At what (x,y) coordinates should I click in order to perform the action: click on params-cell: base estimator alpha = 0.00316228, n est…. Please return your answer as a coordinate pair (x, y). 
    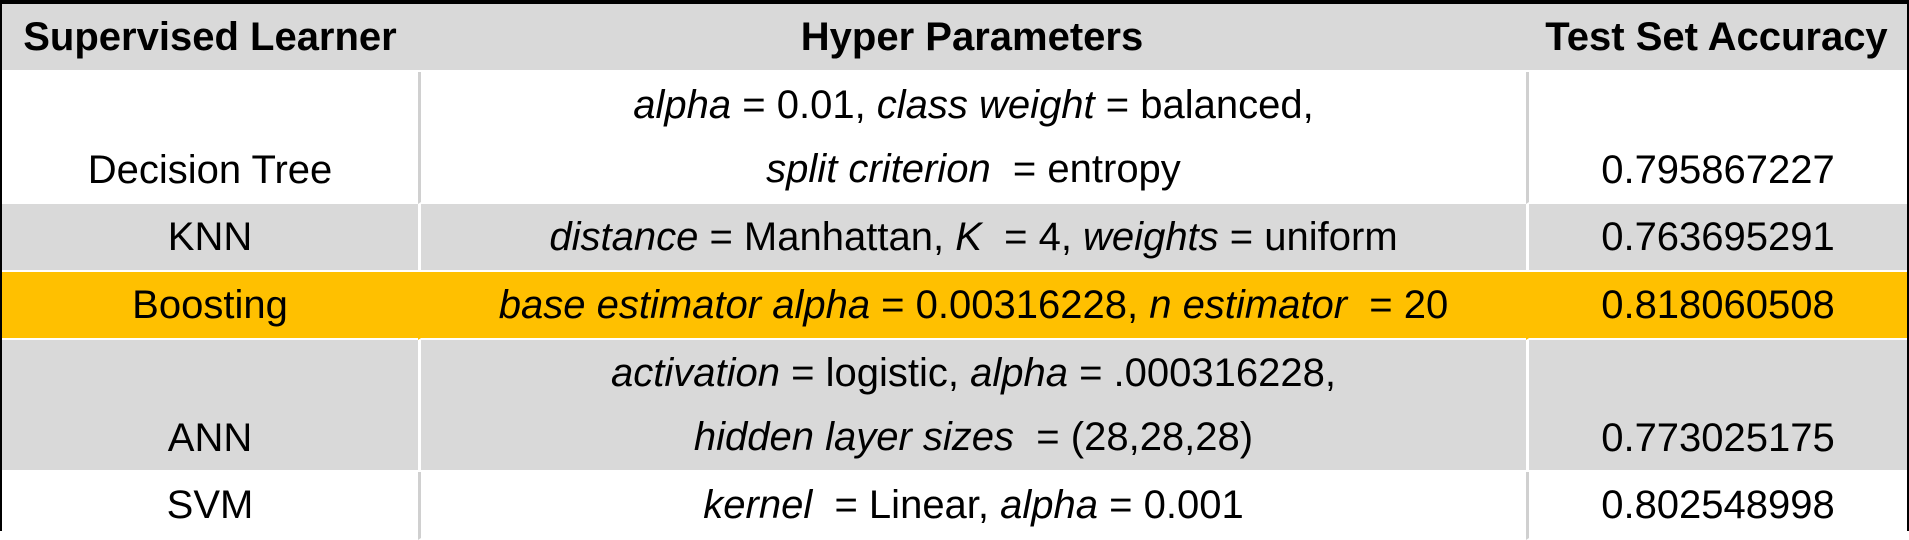
    Looking at the image, I should click on (972, 306).